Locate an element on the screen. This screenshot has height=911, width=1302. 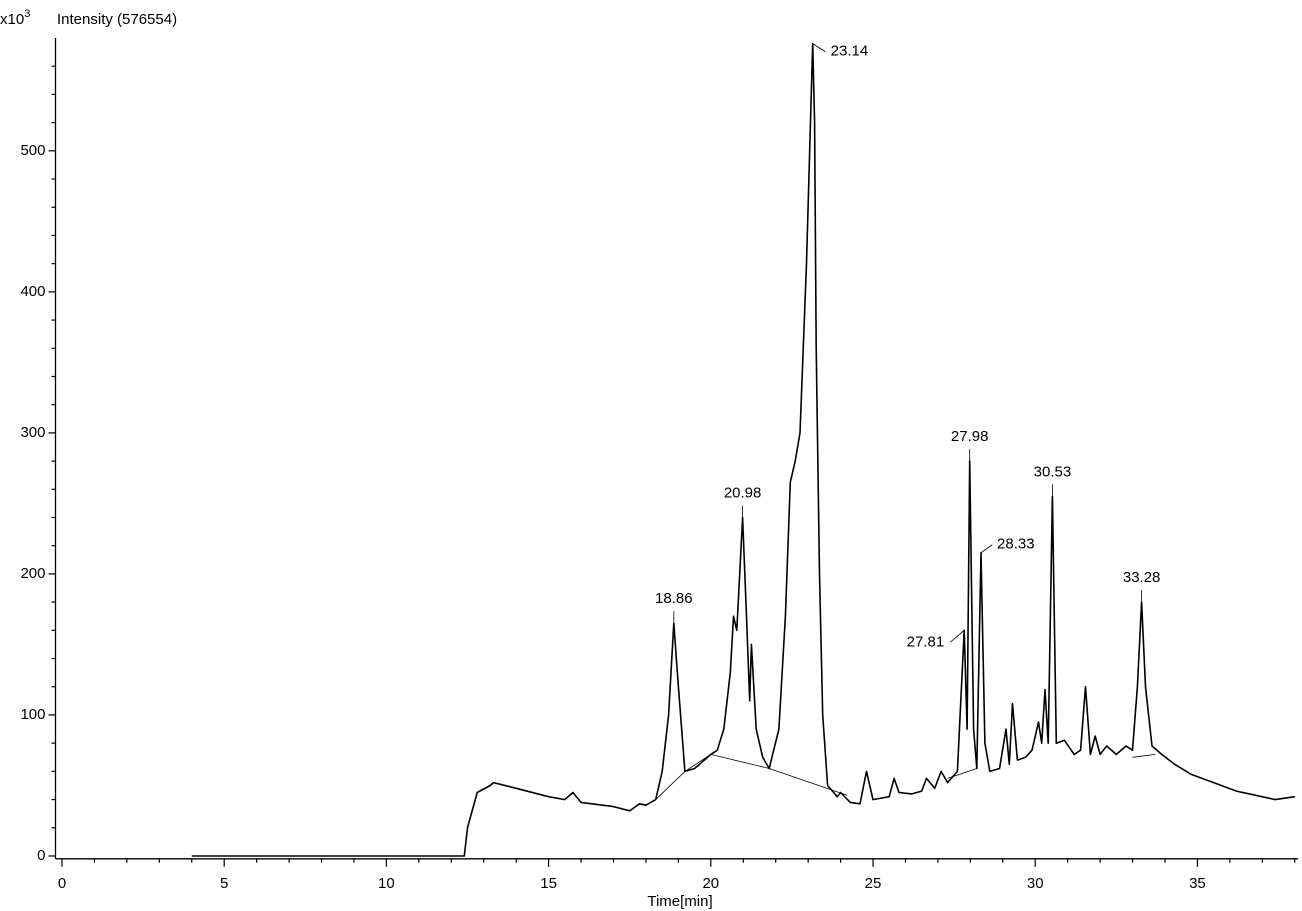
y-unit-base: x10 is located at coordinates (12, 19).